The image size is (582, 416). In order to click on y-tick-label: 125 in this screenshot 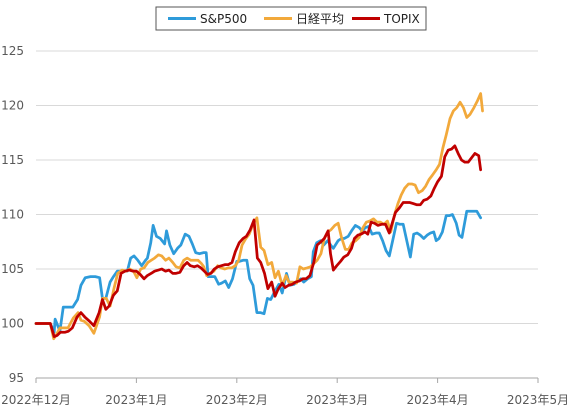, I will do `click(12, 51)`.